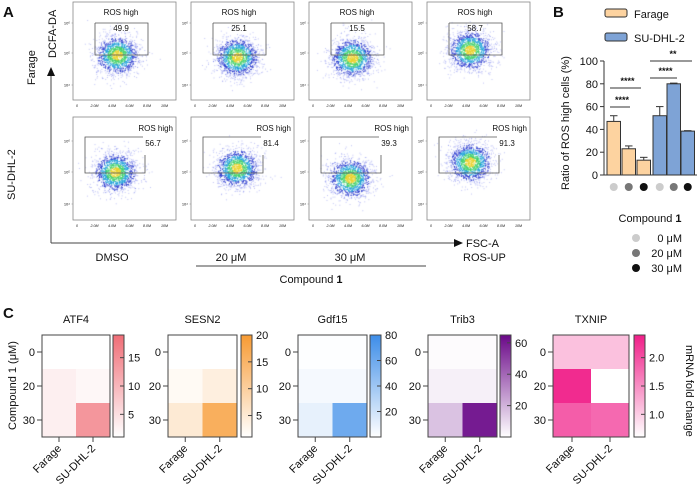 The width and height of the screenshot is (700, 492). Describe the element at coordinates (521, 407) in the screenshot. I see `colorbar-tick-label: 20` at that location.